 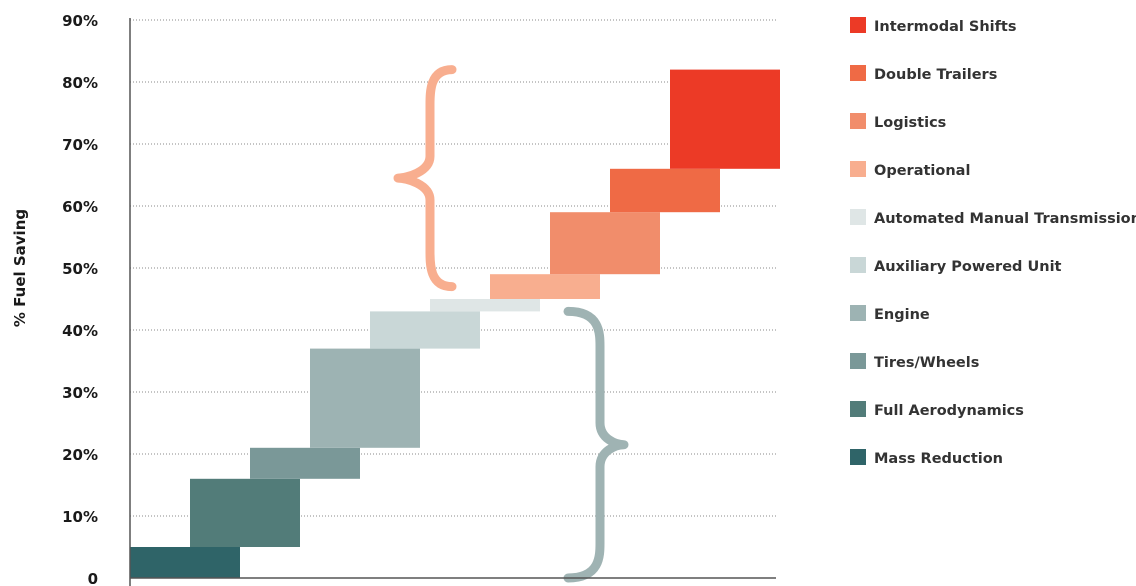 What do you see at coordinates (80, 331) in the screenshot?
I see `y-tick-label: 40%` at bounding box center [80, 331].